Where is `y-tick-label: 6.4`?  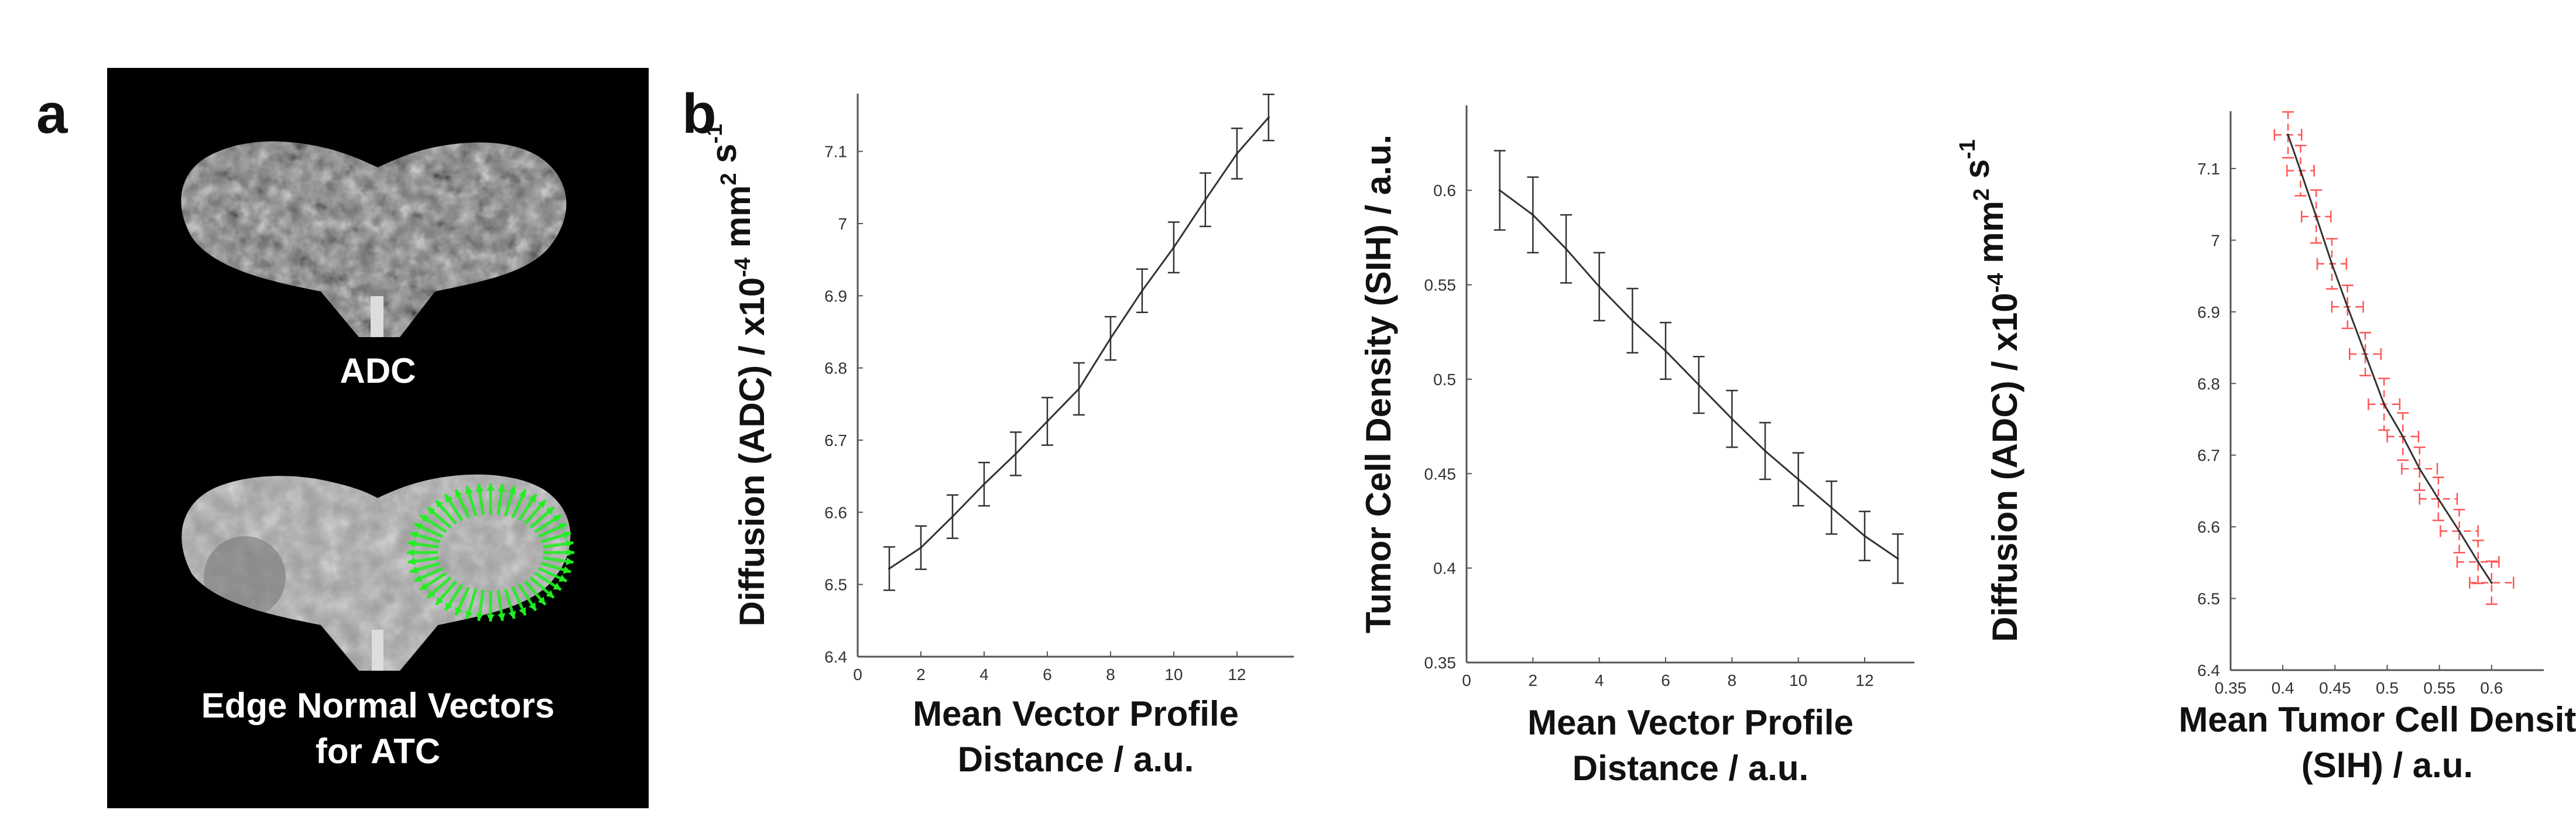
y-tick-label: 6.4 is located at coordinates (2208, 670).